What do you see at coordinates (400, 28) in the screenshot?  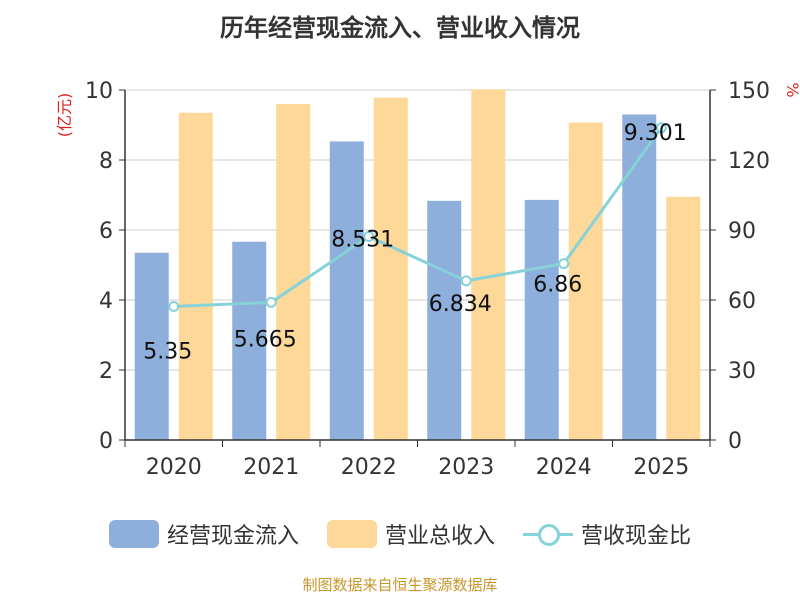 I see `chart-title: 历年经营现金流入、营业收入情况` at bounding box center [400, 28].